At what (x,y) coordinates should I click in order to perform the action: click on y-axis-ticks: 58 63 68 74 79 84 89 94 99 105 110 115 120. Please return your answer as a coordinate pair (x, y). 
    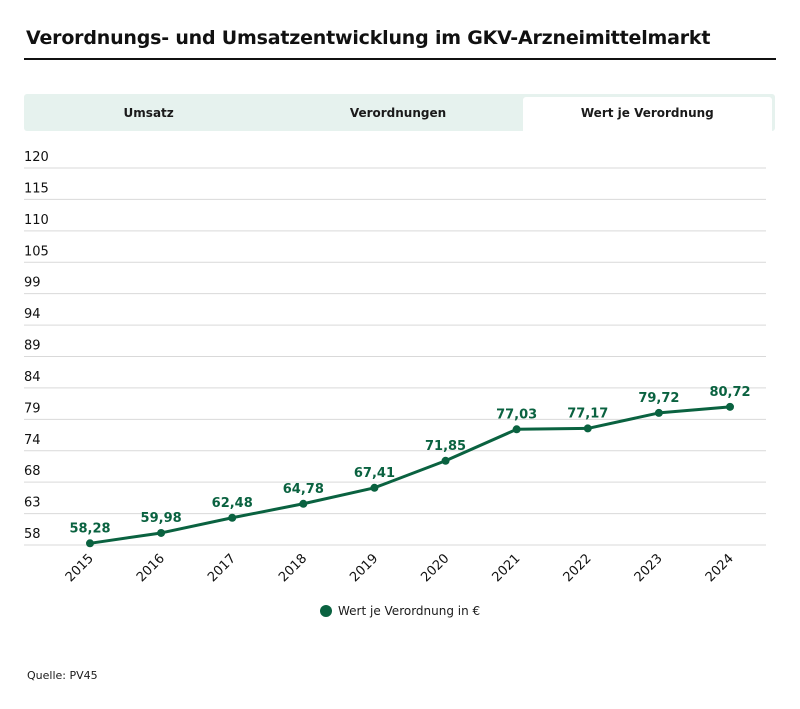
    Looking at the image, I should click on (36, 346).